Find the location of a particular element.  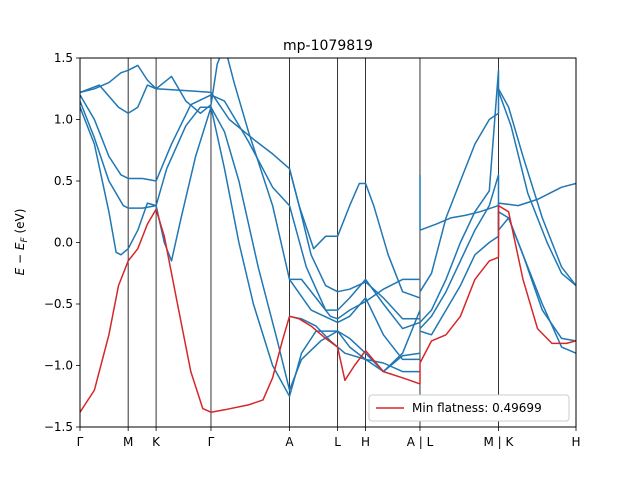

y-tick-label: 1.0 is located at coordinates (63, 120).